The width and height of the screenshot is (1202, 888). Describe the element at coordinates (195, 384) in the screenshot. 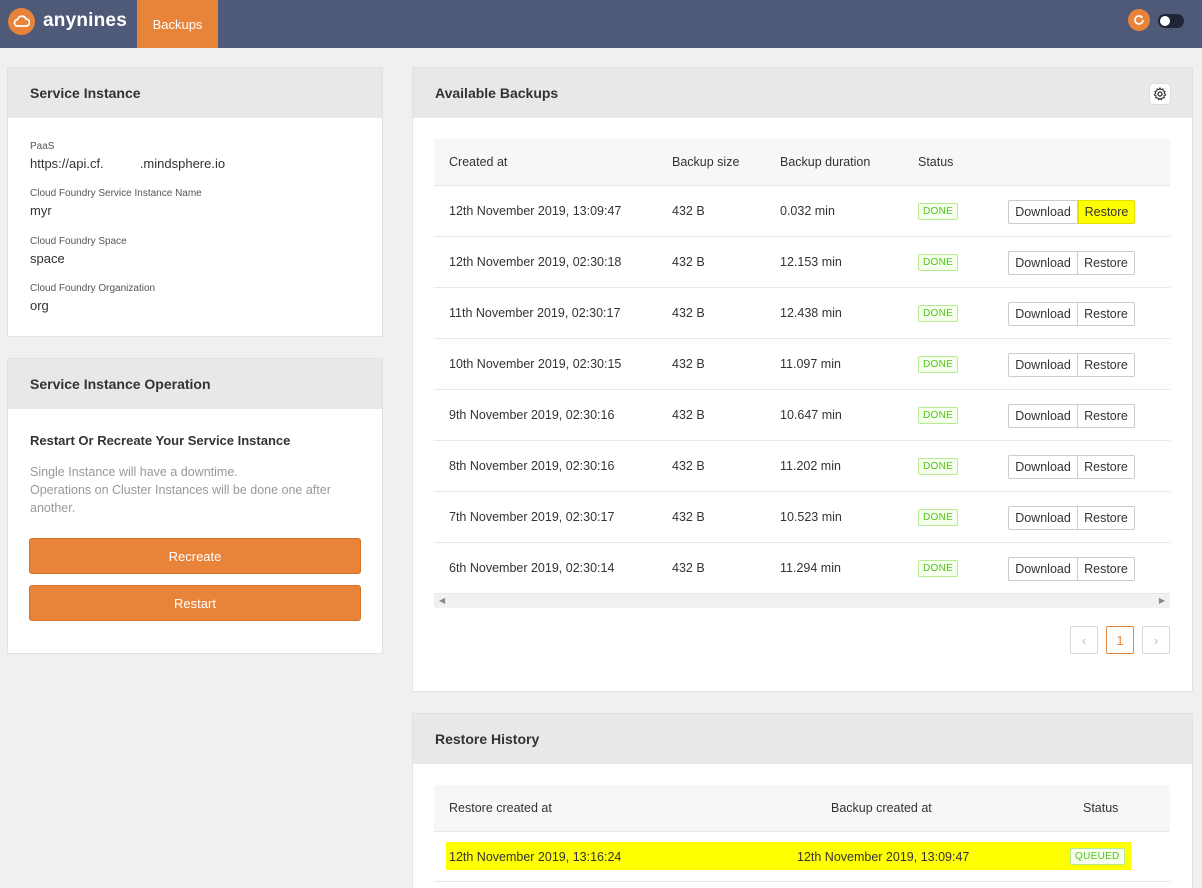

I see `operation-title: Service Instance Operation` at that location.